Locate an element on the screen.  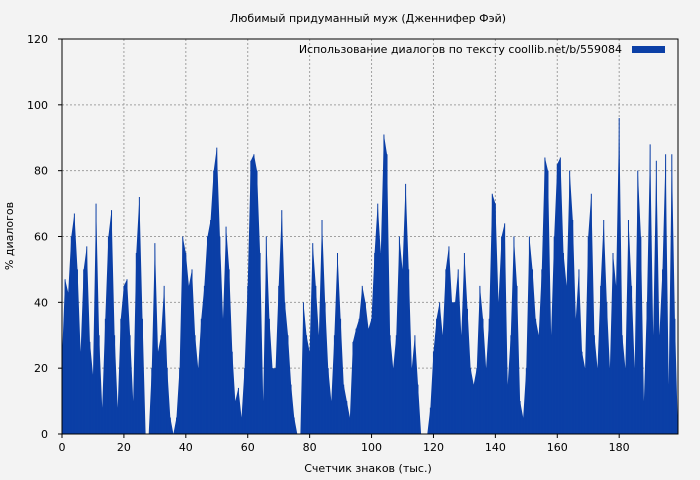
x-tick-label: 0 is located at coordinates (62, 447).